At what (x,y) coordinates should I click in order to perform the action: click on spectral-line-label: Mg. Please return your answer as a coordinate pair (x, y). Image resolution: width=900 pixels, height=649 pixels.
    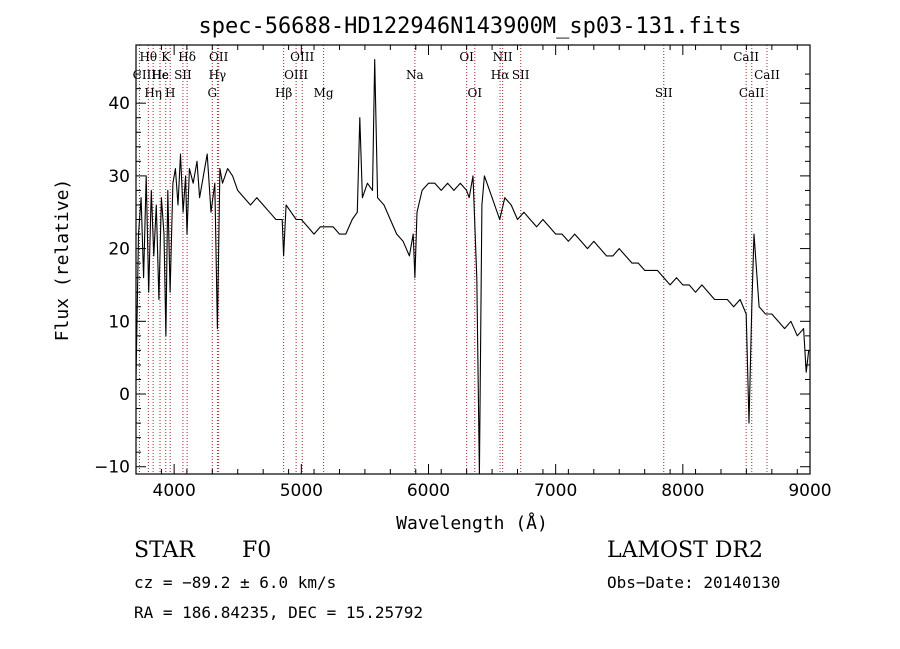
    Looking at the image, I should click on (324, 93).